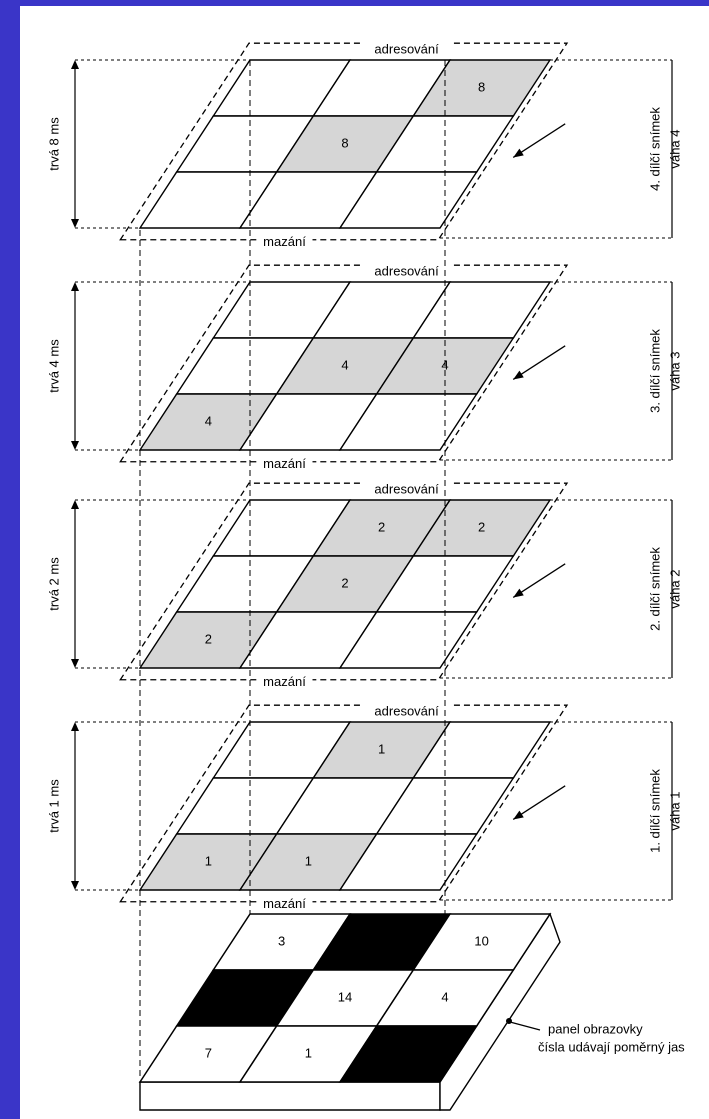 Image resolution: width=709 pixels, height=1119 pixels. I want to click on panel-callout-line, so click(525, 1026).